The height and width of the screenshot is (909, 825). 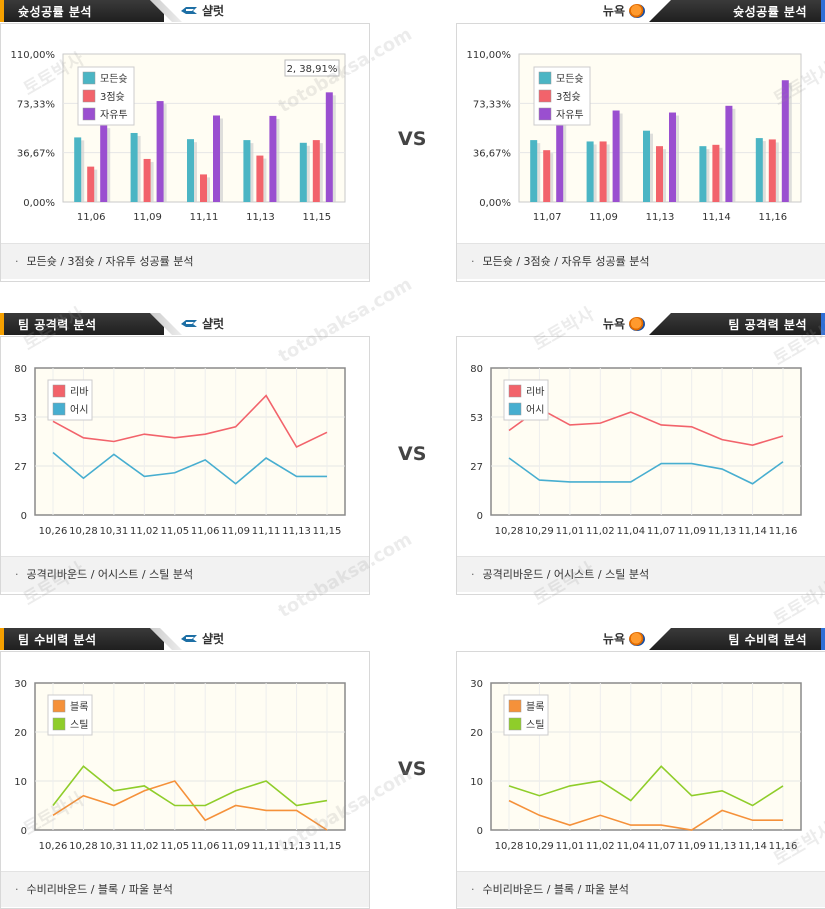 What do you see at coordinates (476, 467) in the screenshot?
I see `y-tick-label: 27` at bounding box center [476, 467].